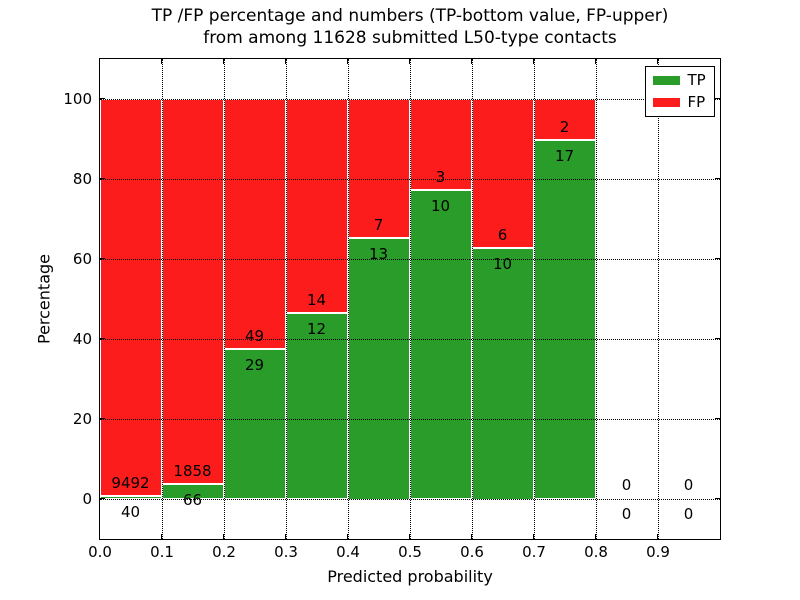 This screenshot has width=800, height=600. I want to click on bar-count-label-tp: 40, so click(130, 511).